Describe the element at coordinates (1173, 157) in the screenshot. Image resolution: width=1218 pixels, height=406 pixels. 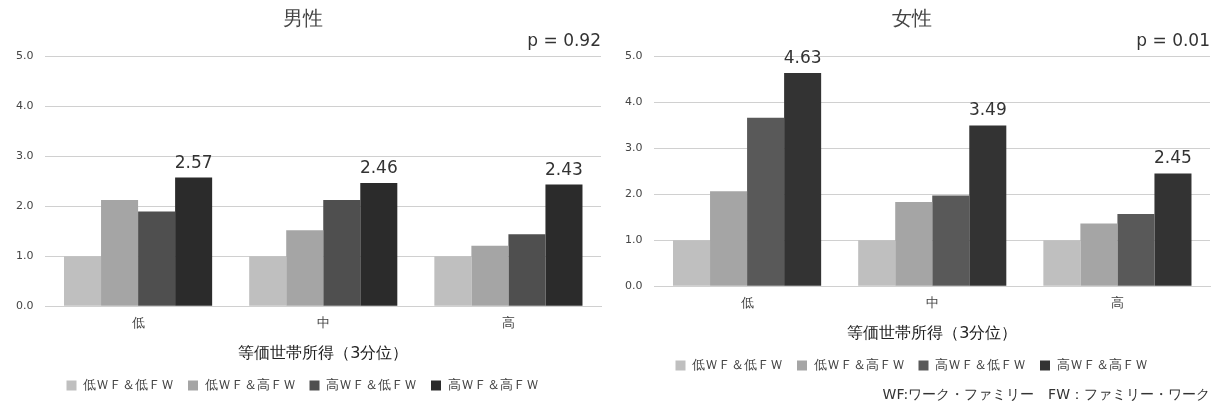
I see `data-label: 2.45` at that location.